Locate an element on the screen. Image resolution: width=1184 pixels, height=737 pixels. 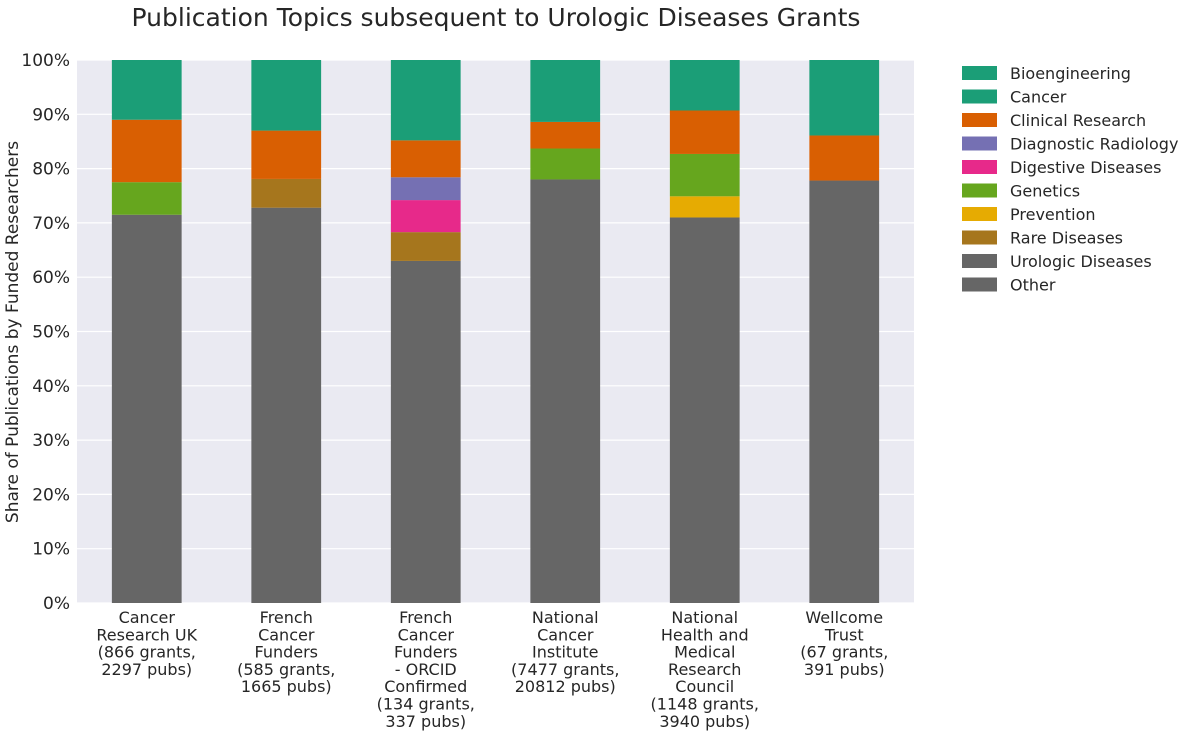
legend-label: Urologic Diseases is located at coordinates (1081, 261).